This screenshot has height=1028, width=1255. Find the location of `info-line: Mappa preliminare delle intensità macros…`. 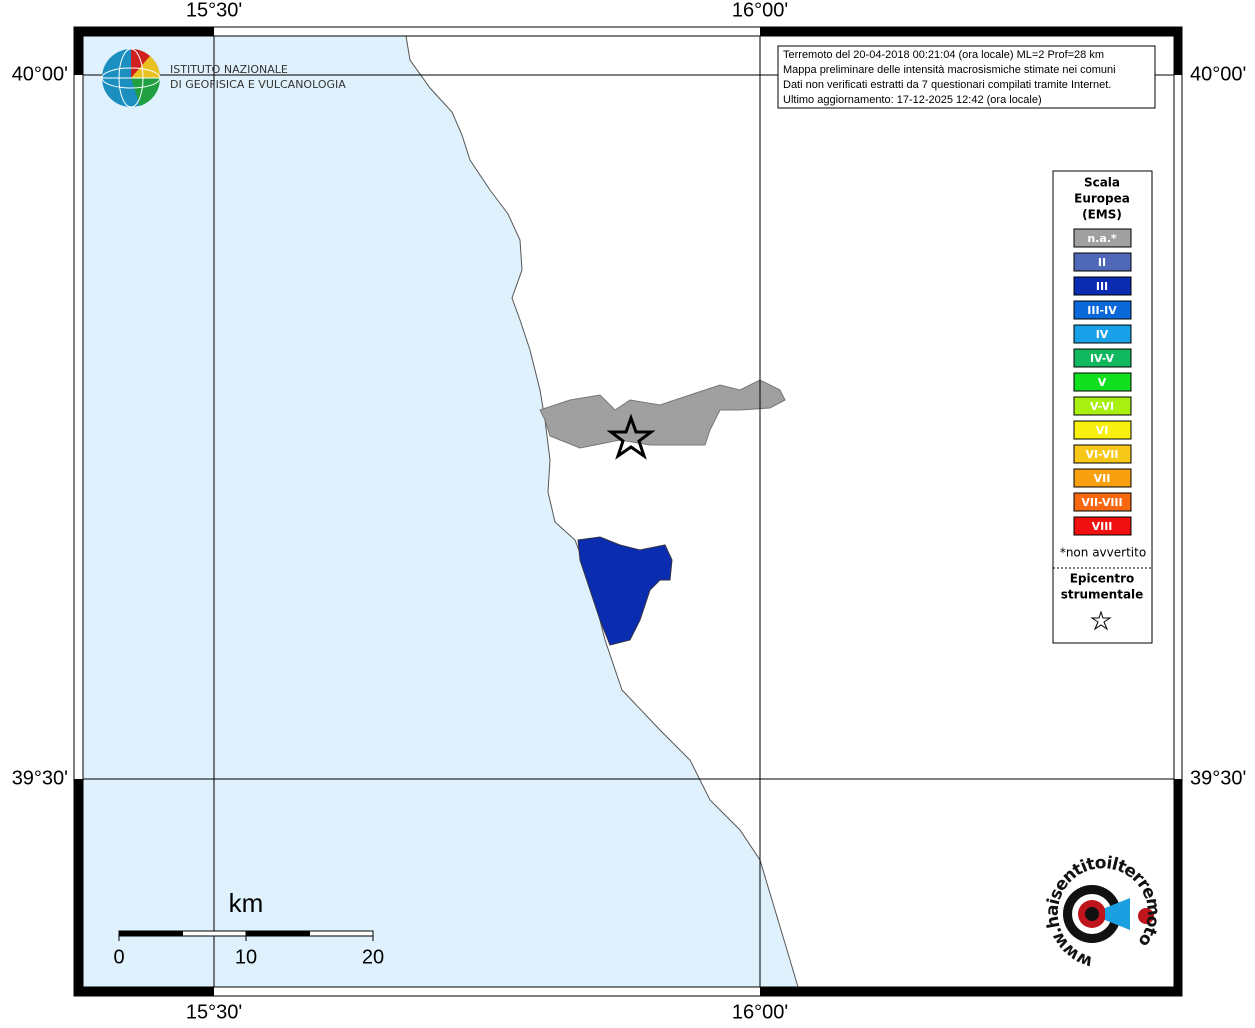

info-line: Mappa preliminare delle intensità macros… is located at coordinates (949, 70).